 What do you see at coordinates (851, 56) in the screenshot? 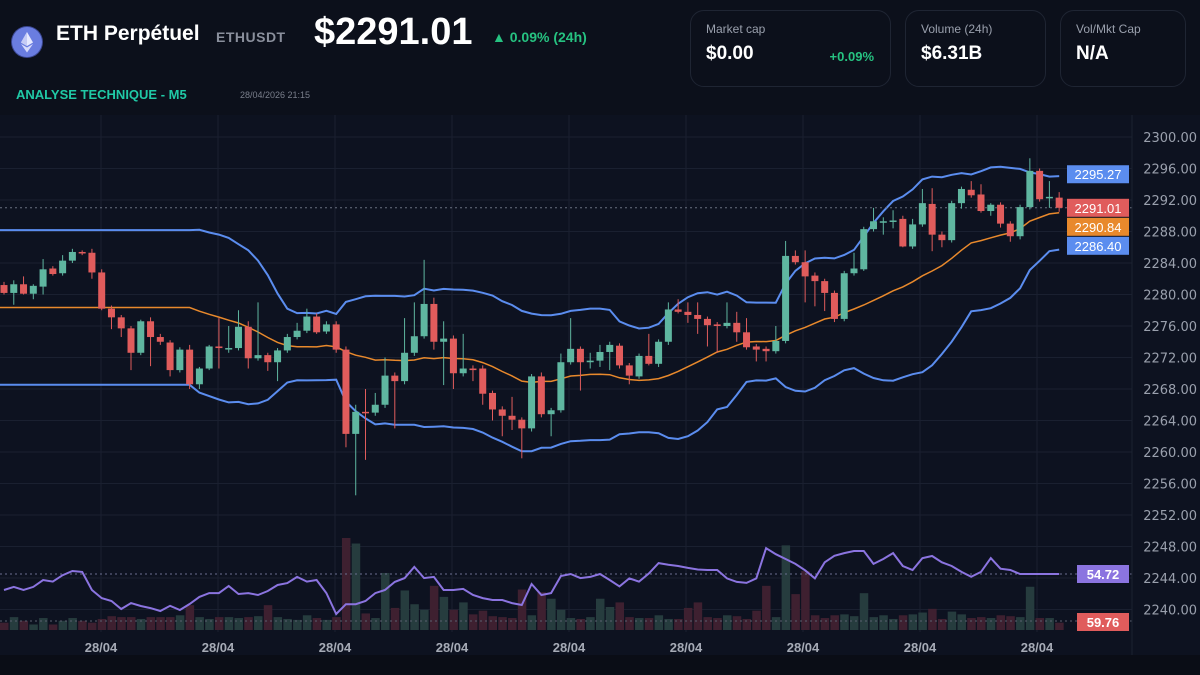
I see `card-change: +0.09%` at bounding box center [851, 56].